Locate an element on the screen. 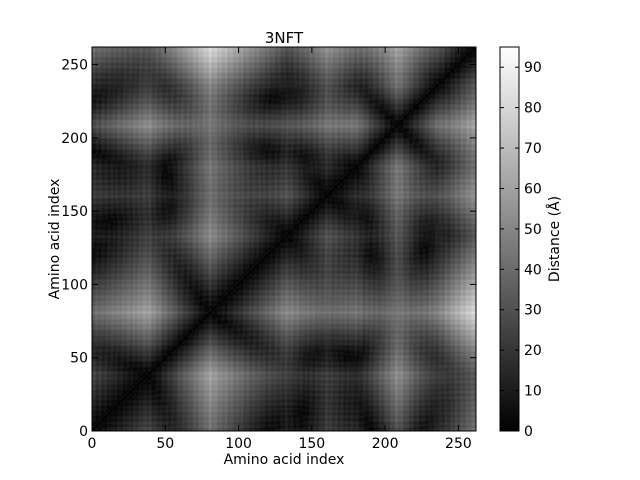 The image size is (640, 480). x-tick-label: 250 is located at coordinates (458, 444).